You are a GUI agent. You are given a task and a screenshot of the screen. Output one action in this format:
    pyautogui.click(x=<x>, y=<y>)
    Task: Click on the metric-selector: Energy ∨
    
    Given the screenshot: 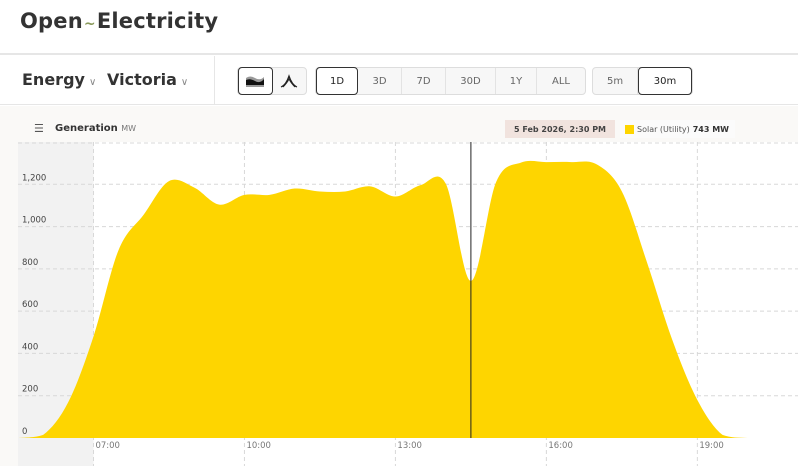 What is the action you would take?
    pyautogui.click(x=59, y=79)
    